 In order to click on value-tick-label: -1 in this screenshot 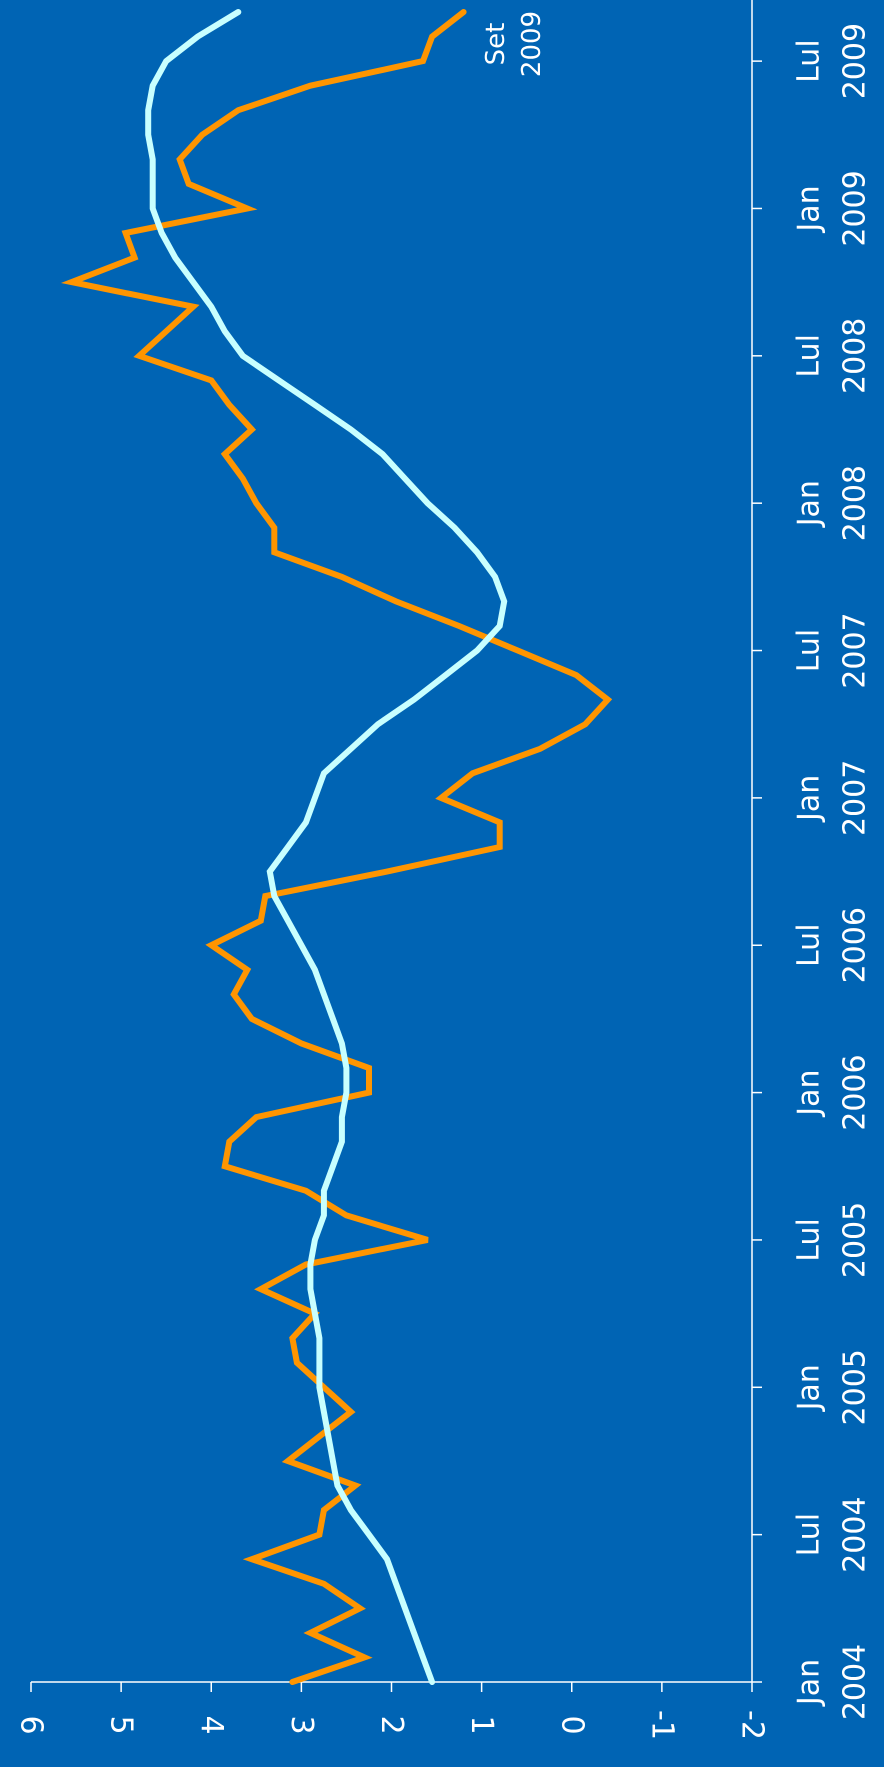, I will do `click(661, 1725)`.